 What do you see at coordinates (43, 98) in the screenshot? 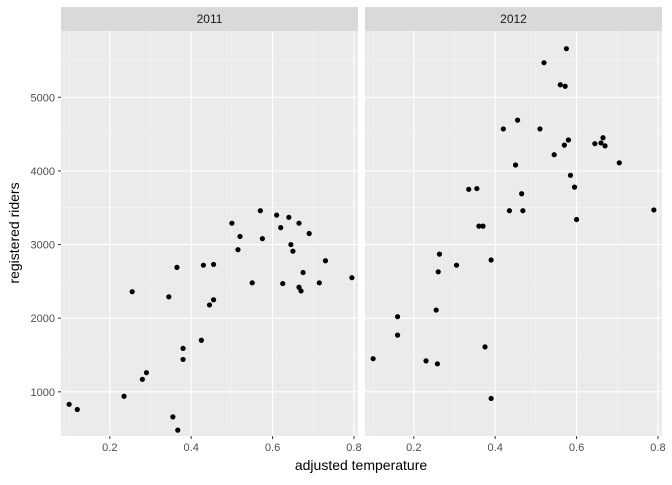
I see `y-tick-label: 5000` at bounding box center [43, 98].